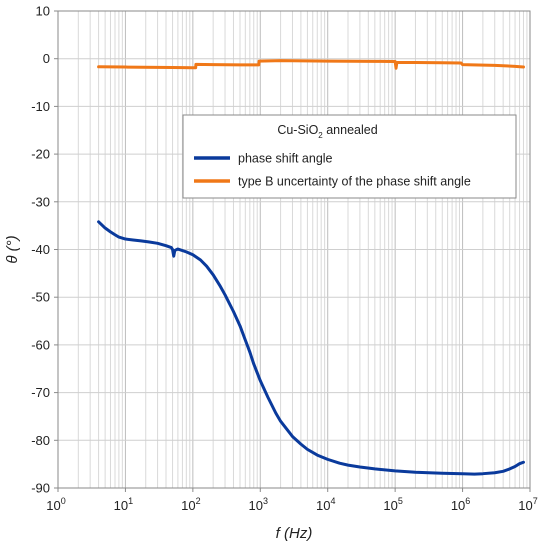 The height and width of the screenshot is (555, 547). What do you see at coordinates (43, 11) in the screenshot?
I see `y-tick-label: 10` at bounding box center [43, 11].